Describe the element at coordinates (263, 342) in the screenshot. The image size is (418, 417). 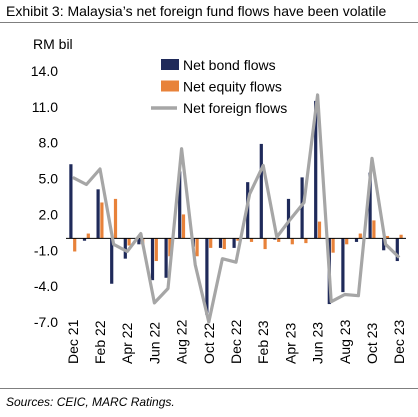
I see `x-tick-label: Feb 23` at that location.